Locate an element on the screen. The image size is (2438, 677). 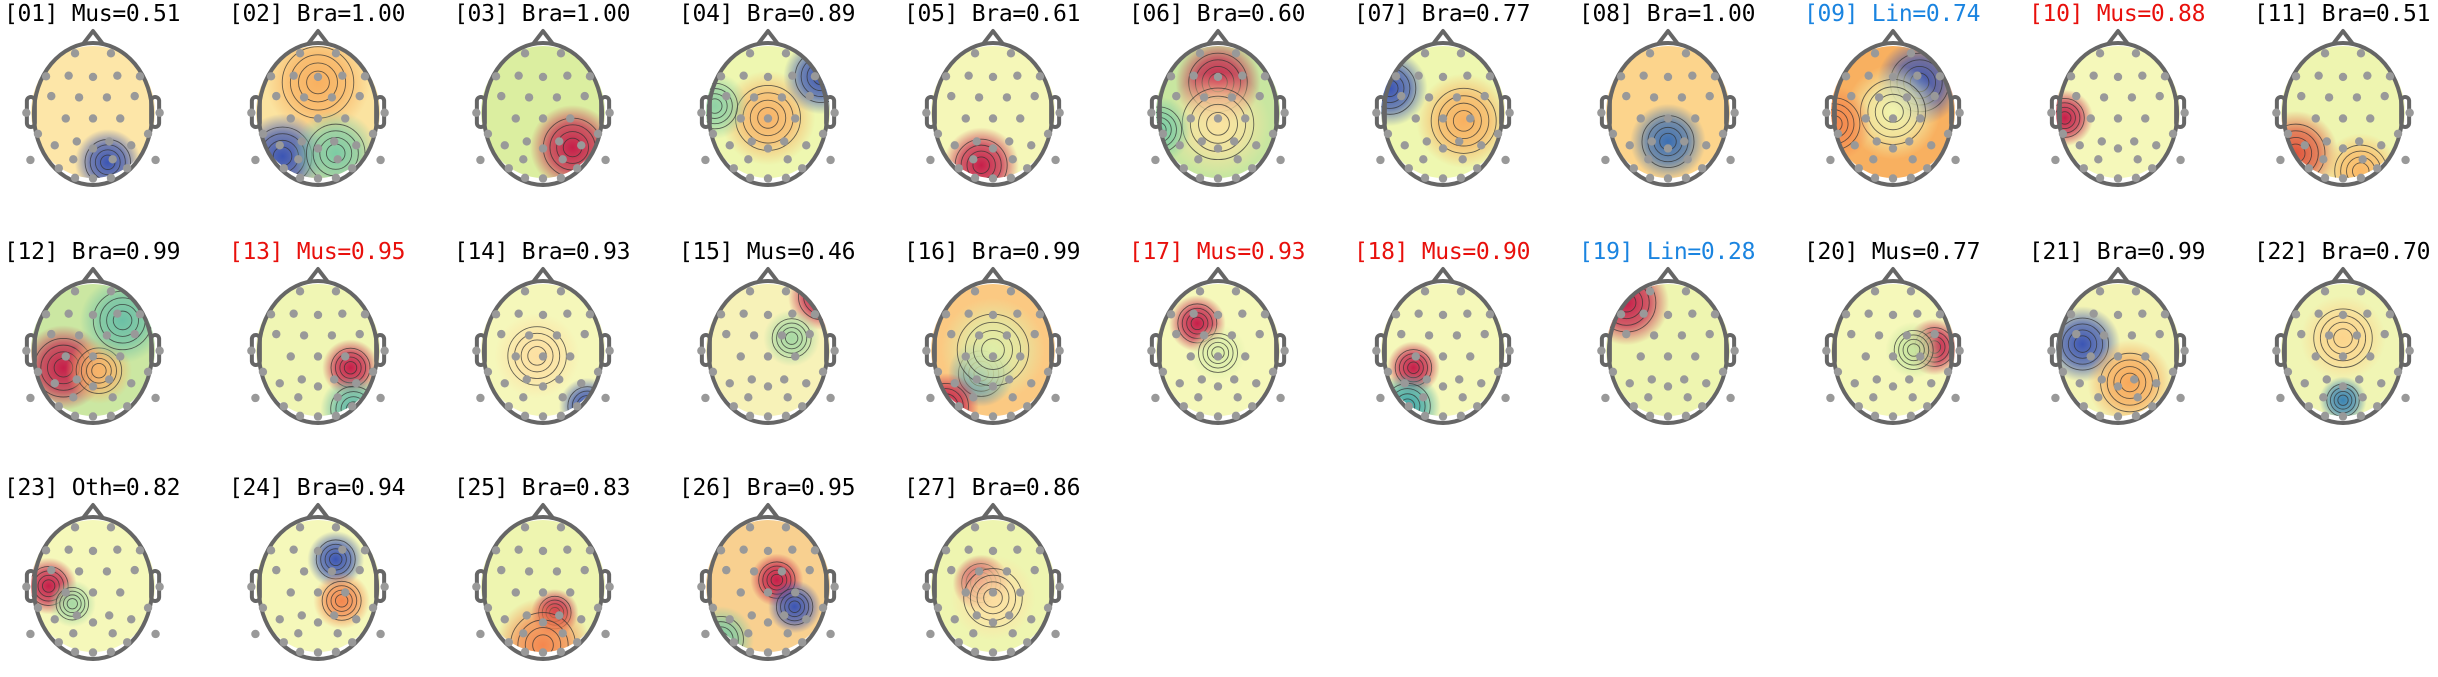
component-title: [17] Mus=0.93 is located at coordinates (1217, 252).